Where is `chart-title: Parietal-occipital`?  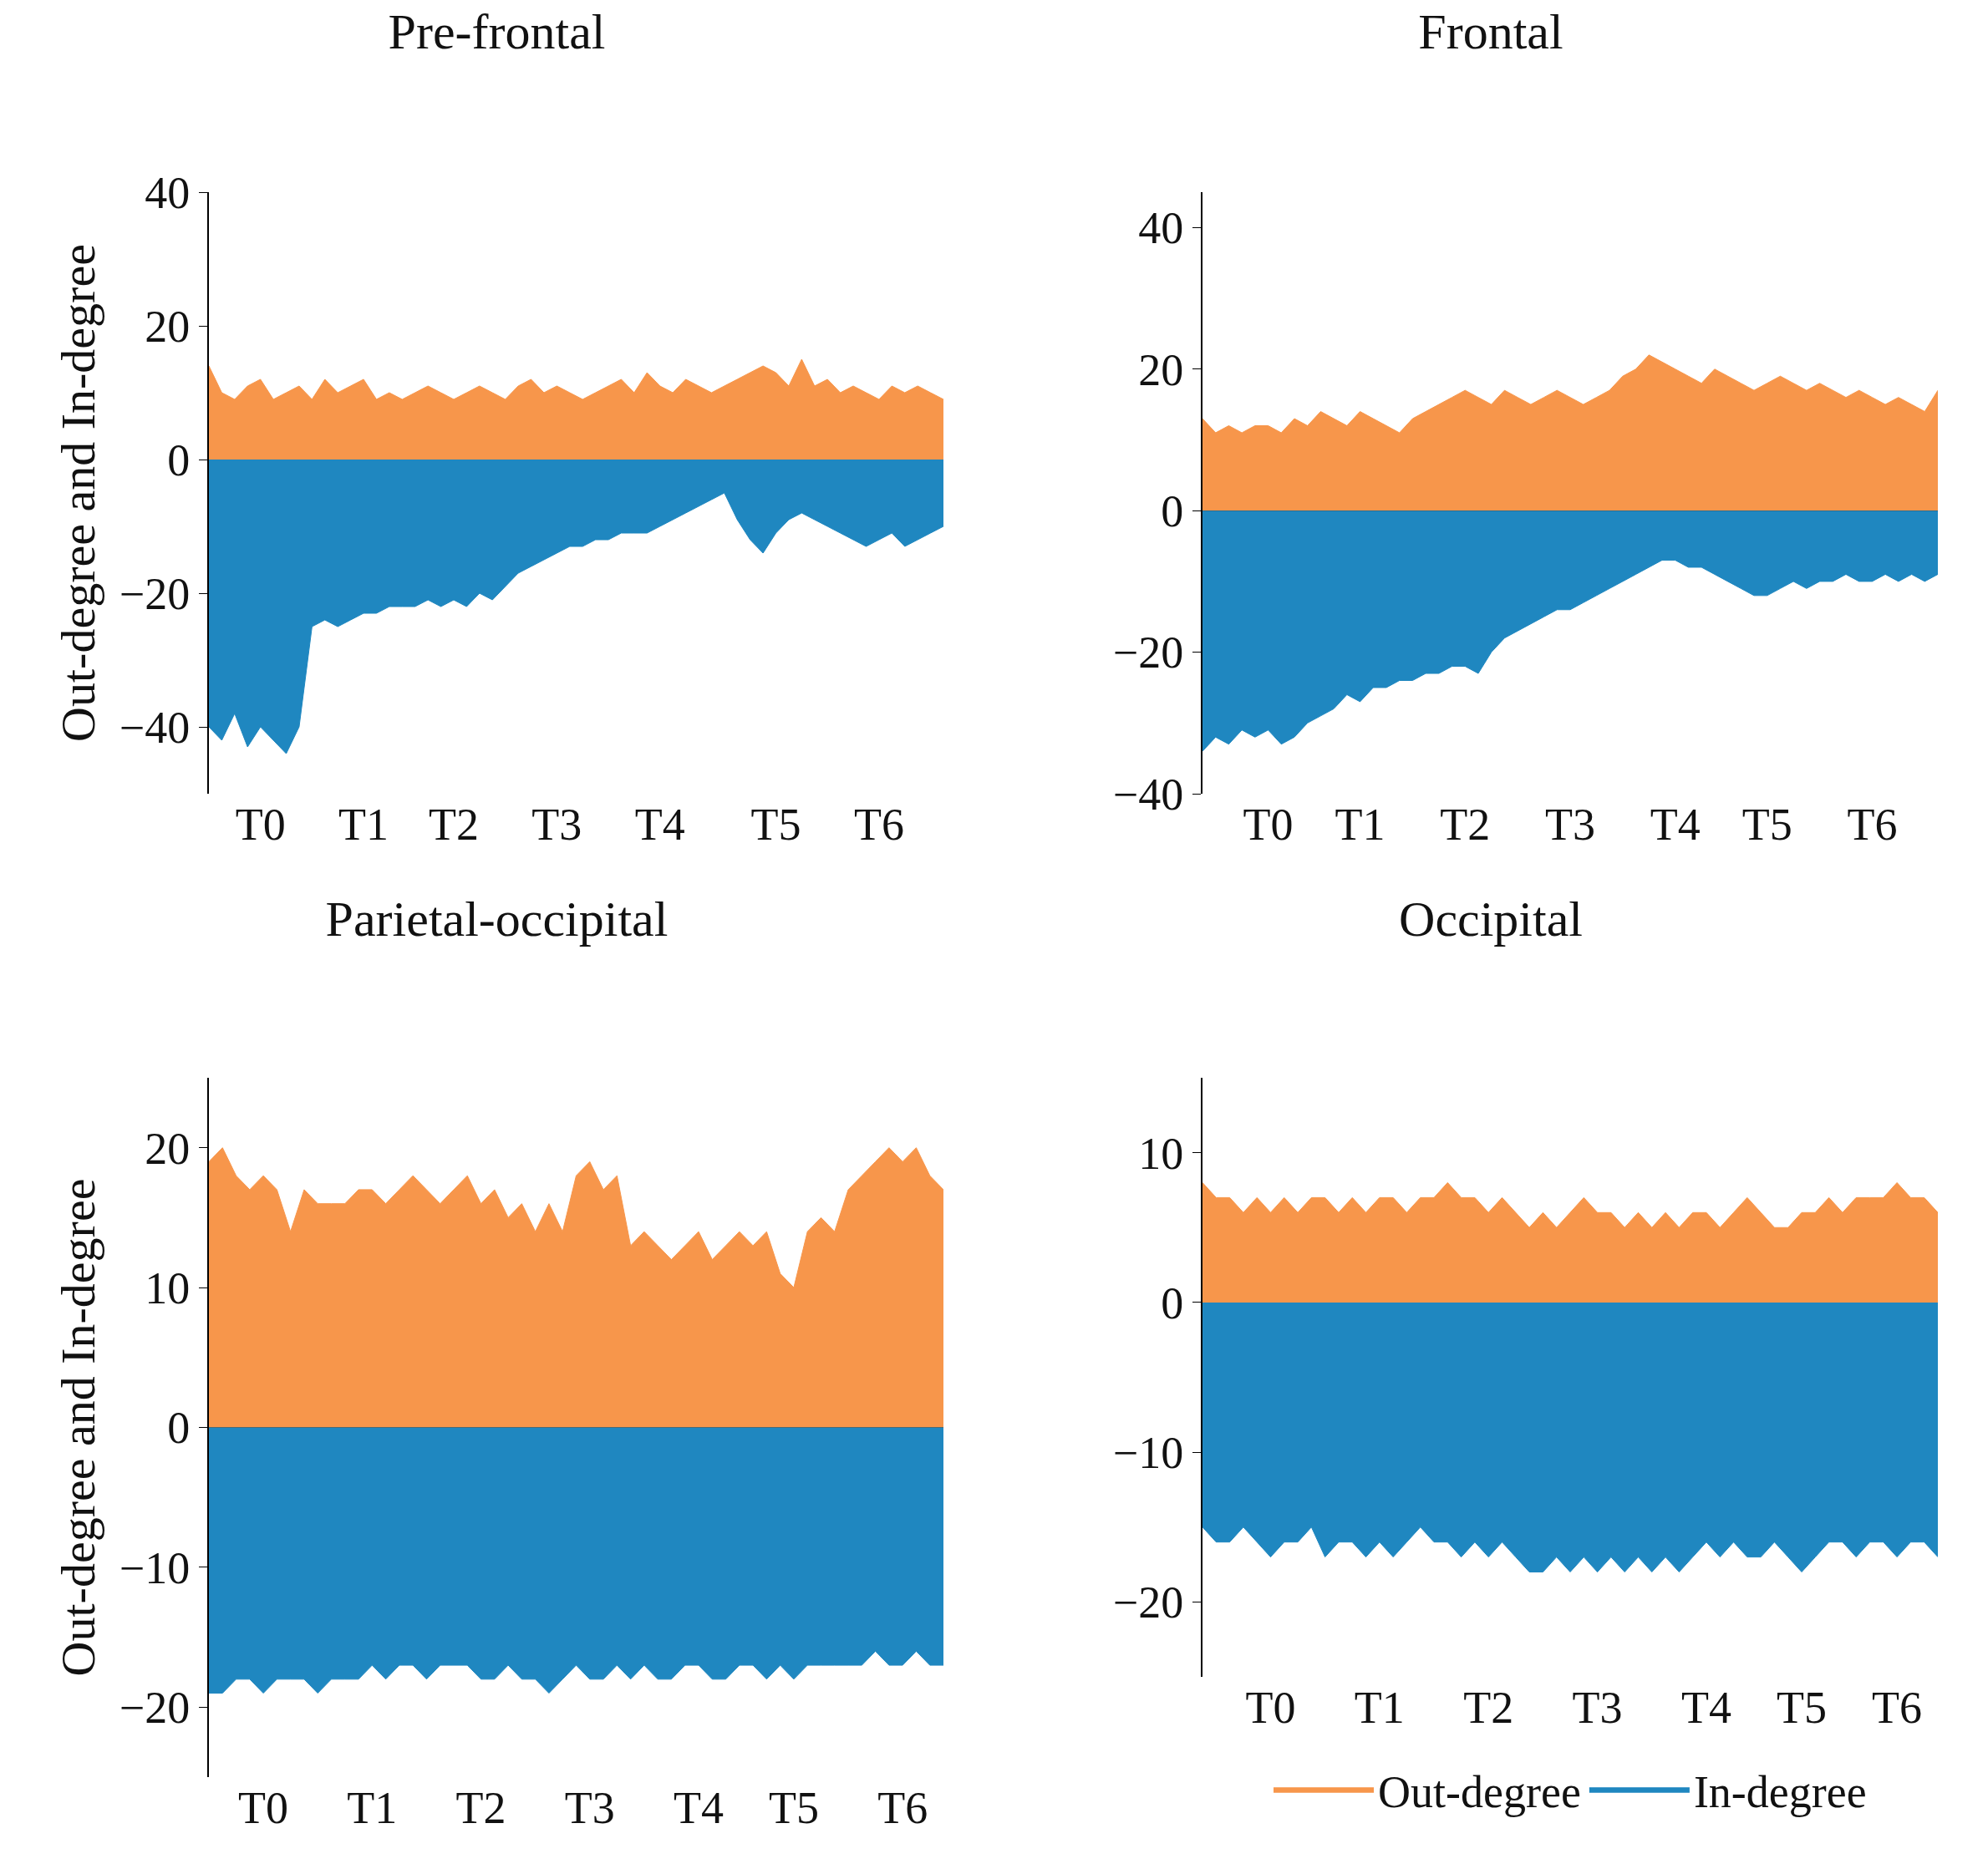
chart-title: Parietal-occipital is located at coordinates (497, 919).